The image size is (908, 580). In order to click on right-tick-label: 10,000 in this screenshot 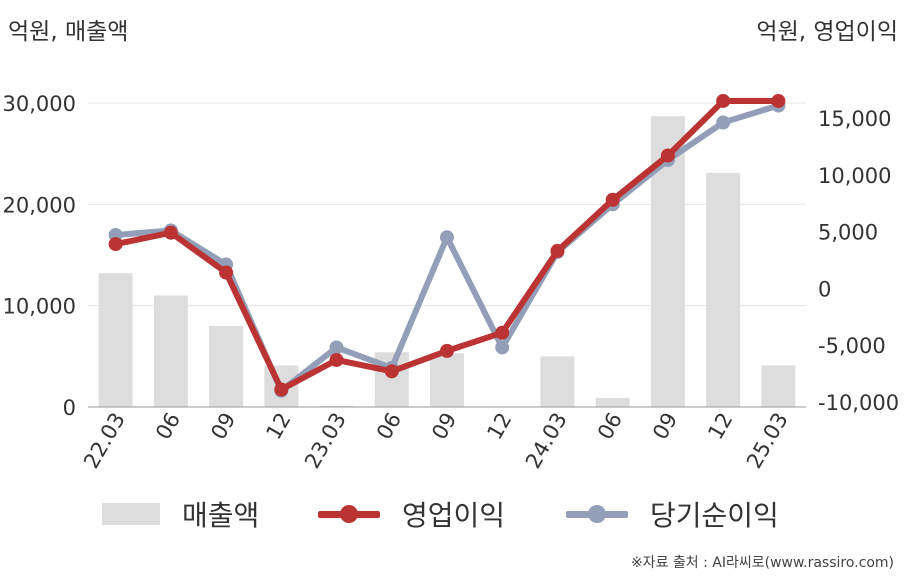, I will do `click(854, 176)`.